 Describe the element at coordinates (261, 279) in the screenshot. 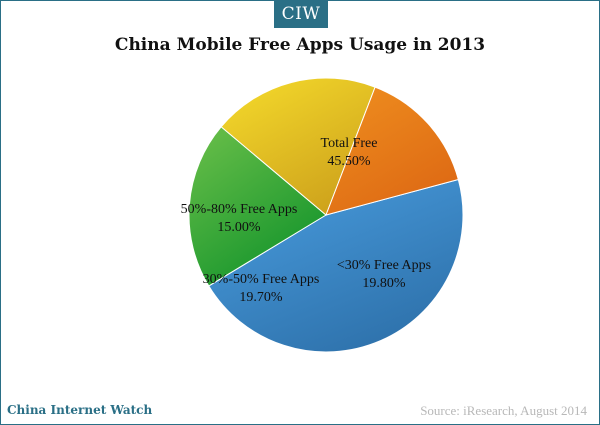

I see `slice-label-2: 30%-50% Free Apps` at that location.